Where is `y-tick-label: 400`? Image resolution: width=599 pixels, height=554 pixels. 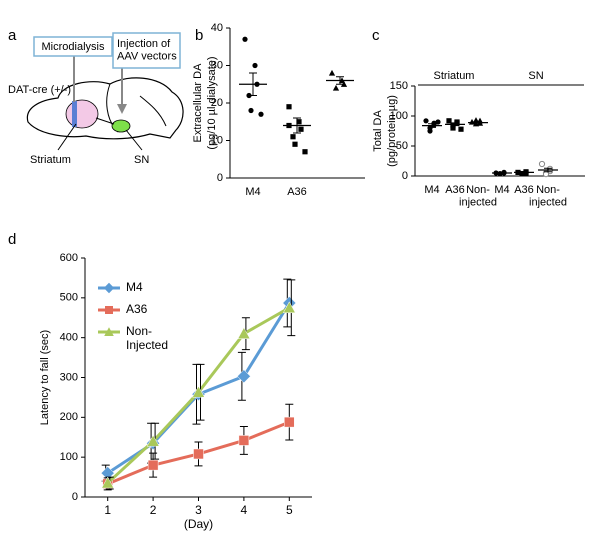 y-tick-label: 400 is located at coordinates (69, 338).